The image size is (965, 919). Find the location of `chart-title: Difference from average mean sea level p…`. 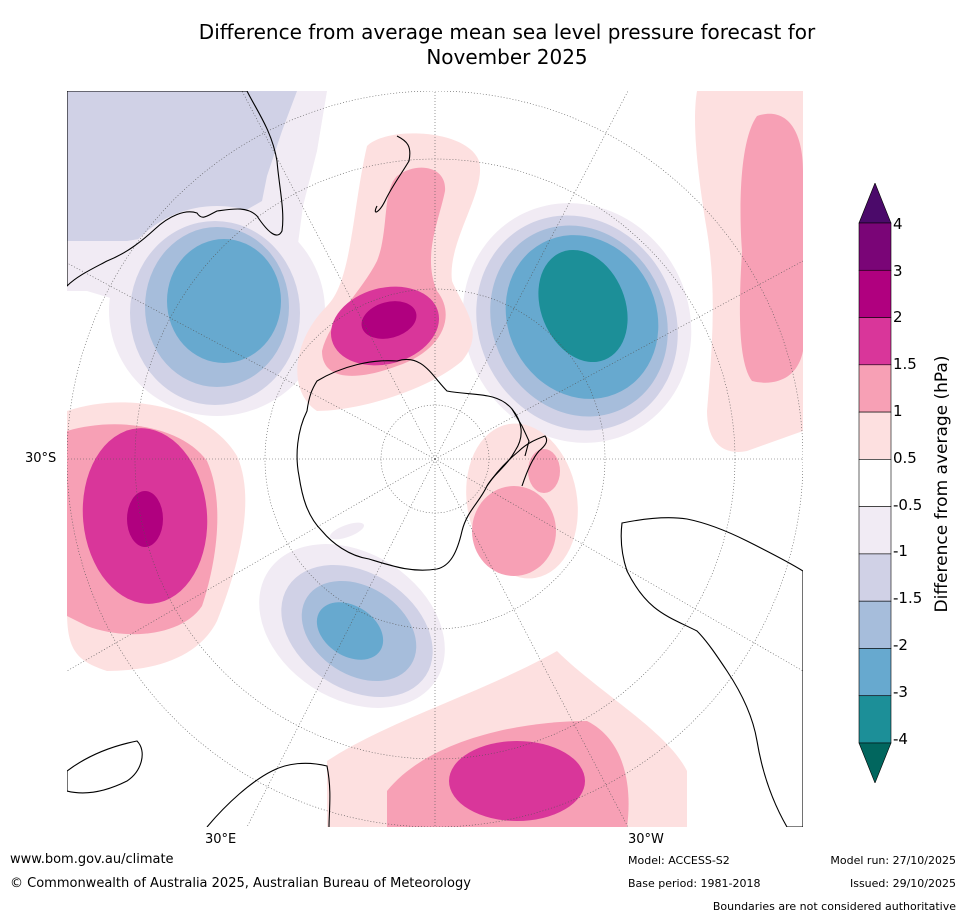

chart-title: Difference from average mean sea level p… is located at coordinates (482, 45).